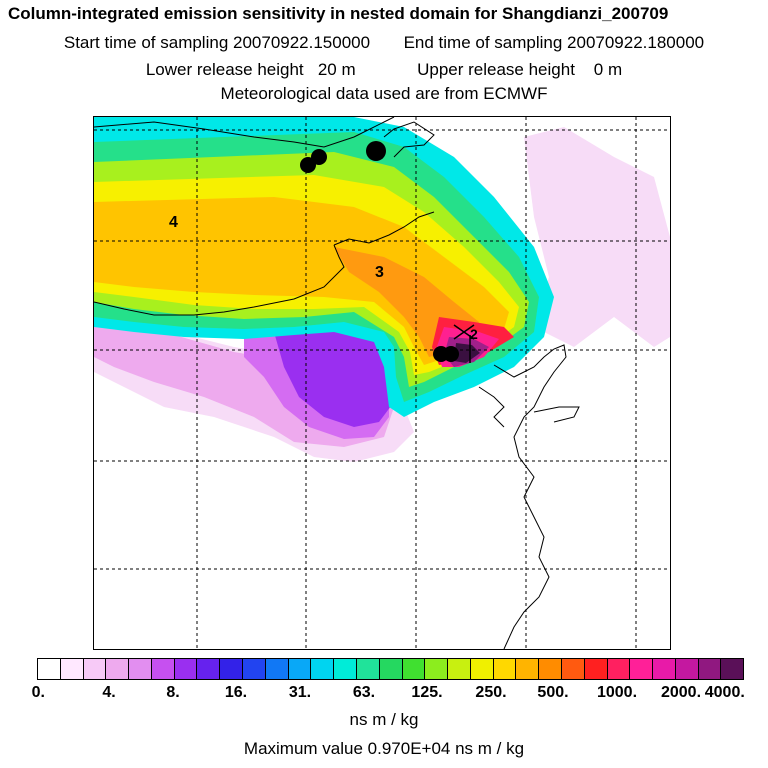  What do you see at coordinates (379, 251) in the screenshot?
I see `receptor-dots` at bounding box center [379, 251].